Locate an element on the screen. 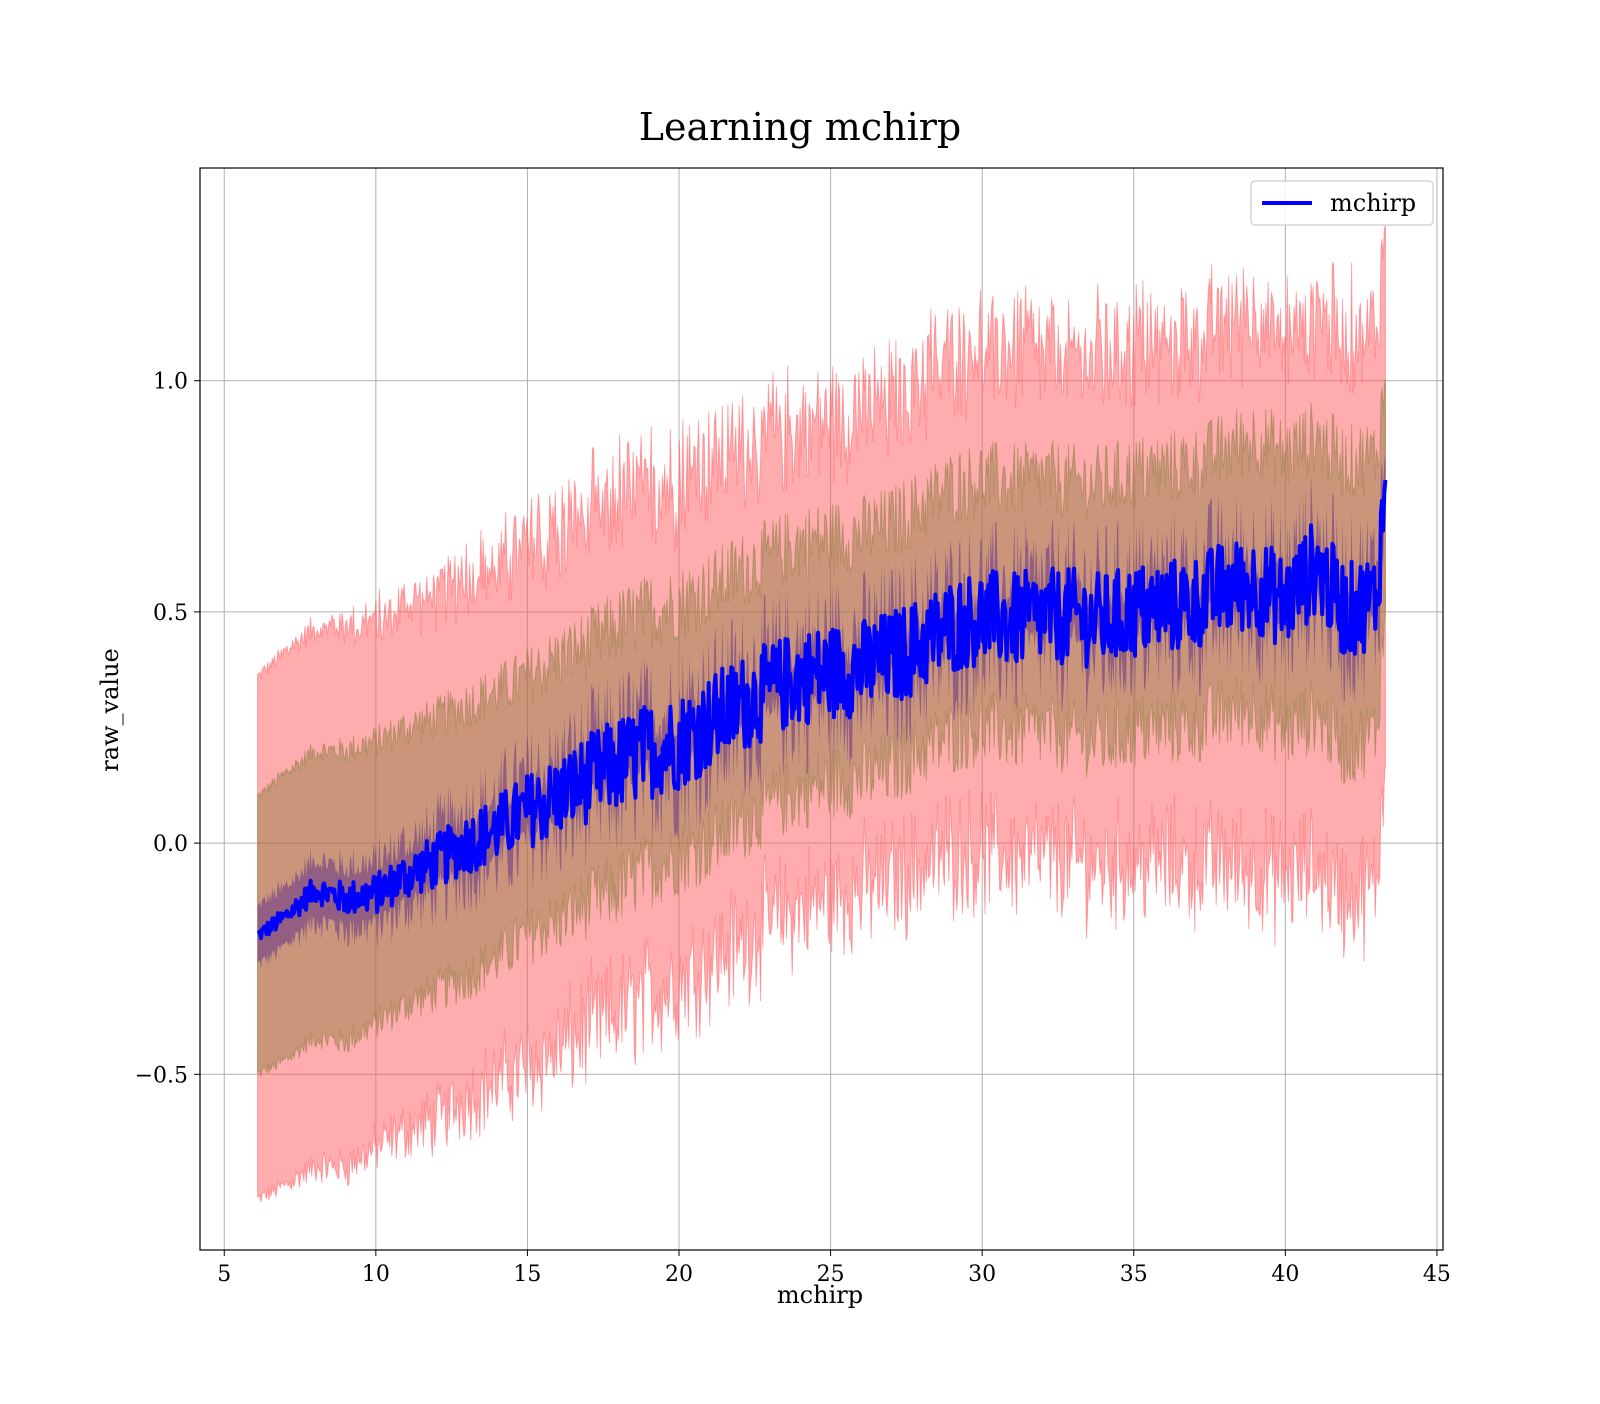 The height and width of the screenshot is (1404, 1600). y-tick-label: 0.0 is located at coordinates (170, 844).